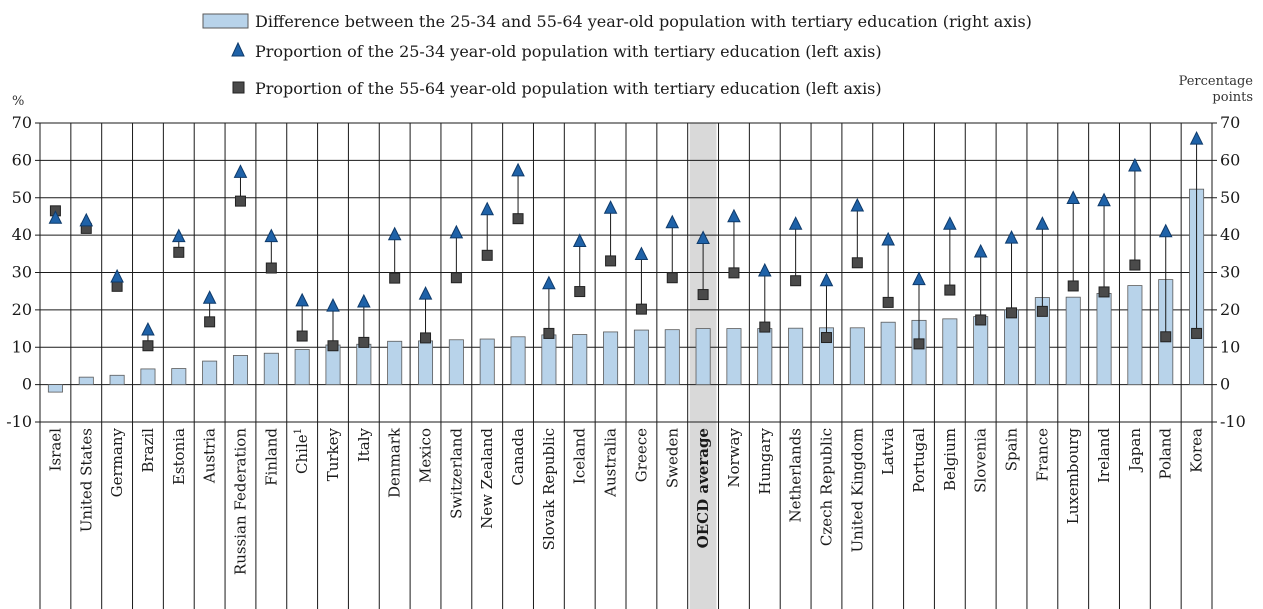  I want to click on bar-russian-federation, so click(240, 370).